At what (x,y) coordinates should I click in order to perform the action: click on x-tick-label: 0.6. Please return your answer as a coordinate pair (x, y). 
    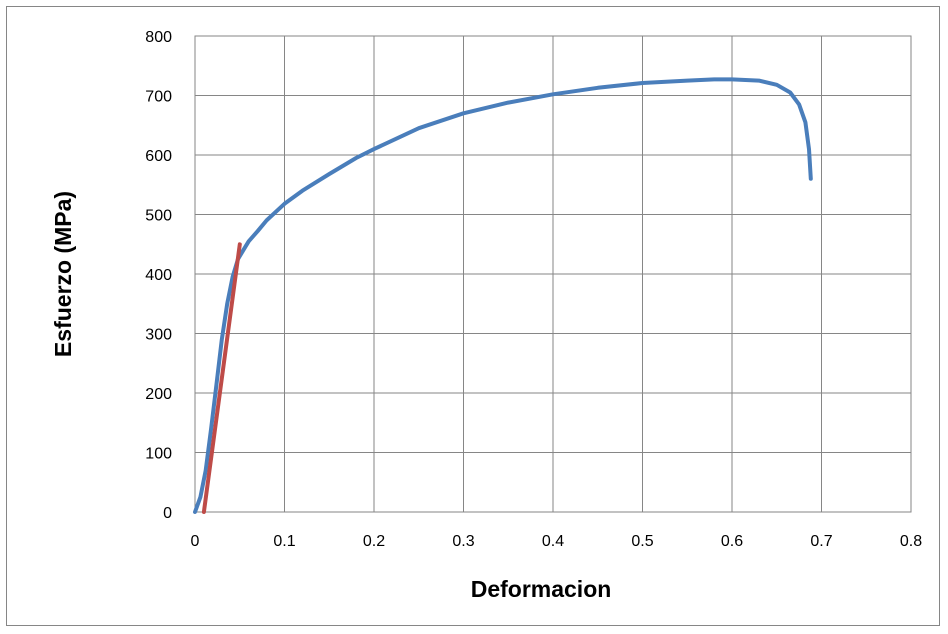
    Looking at the image, I should click on (732, 541).